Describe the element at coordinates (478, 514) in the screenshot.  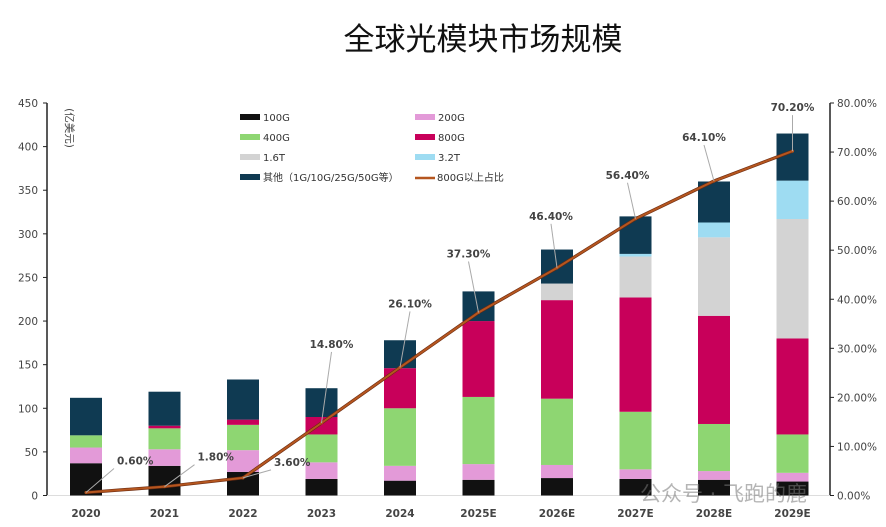
I see `x-tick-label: 2025E` at that location.